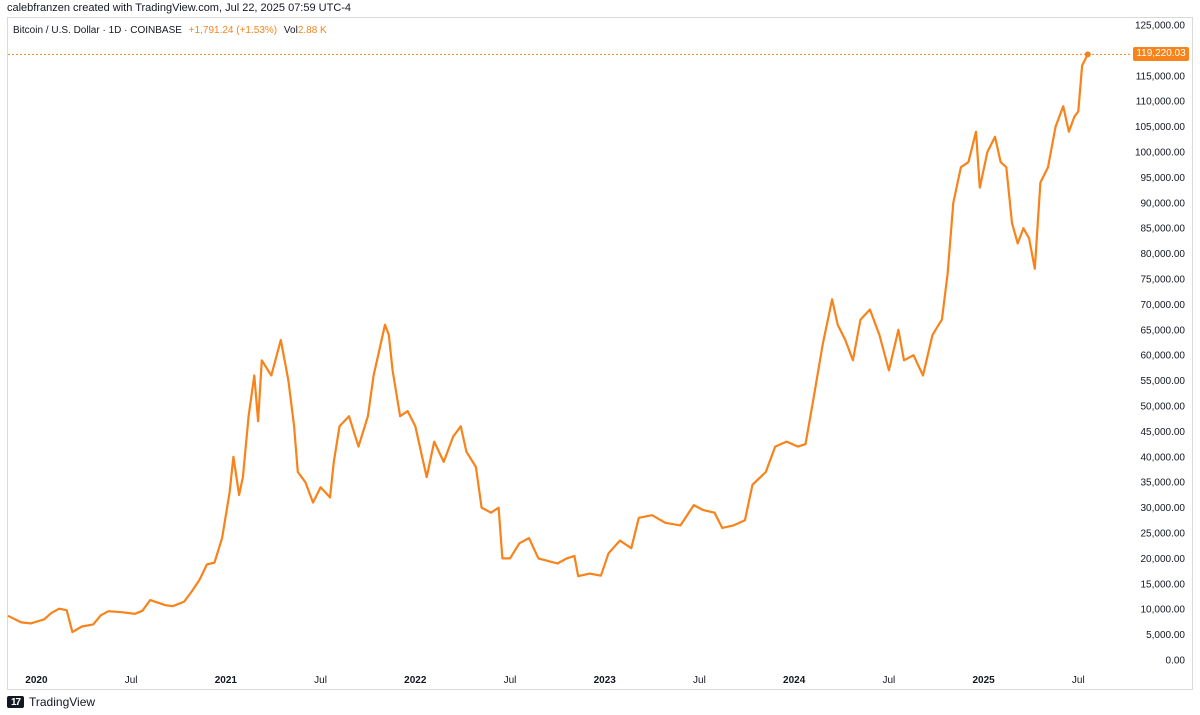 The width and height of the screenshot is (1200, 715). I want to click on y-tick-label: 80,000.00, so click(1163, 254).